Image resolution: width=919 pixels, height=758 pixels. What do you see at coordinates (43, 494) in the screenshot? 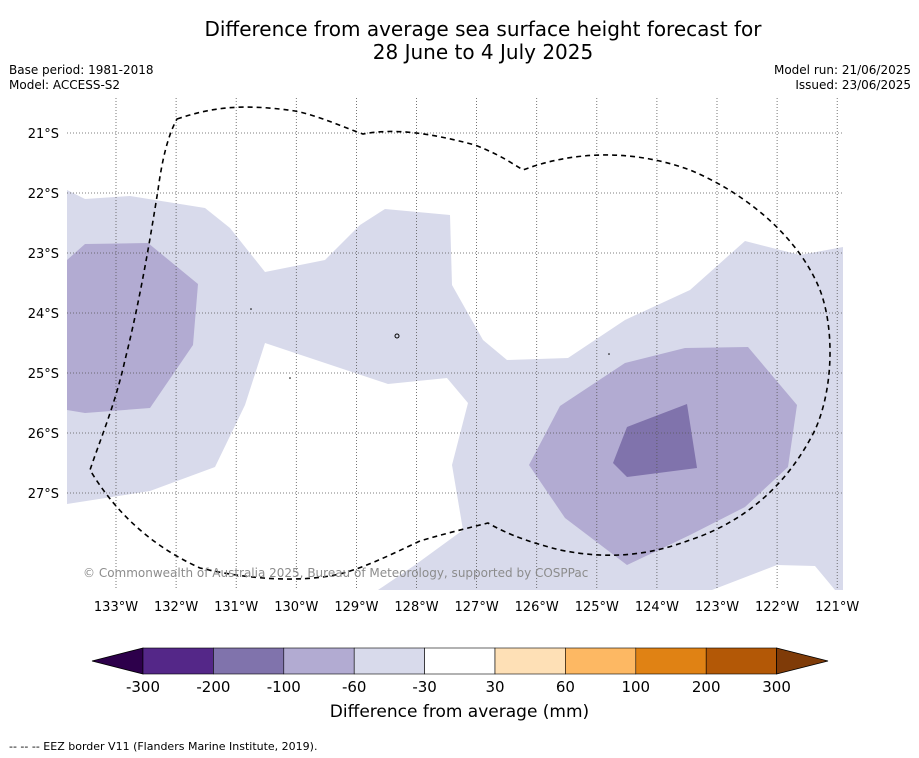
I see `lat-tick-label: 27°S` at bounding box center [43, 494].